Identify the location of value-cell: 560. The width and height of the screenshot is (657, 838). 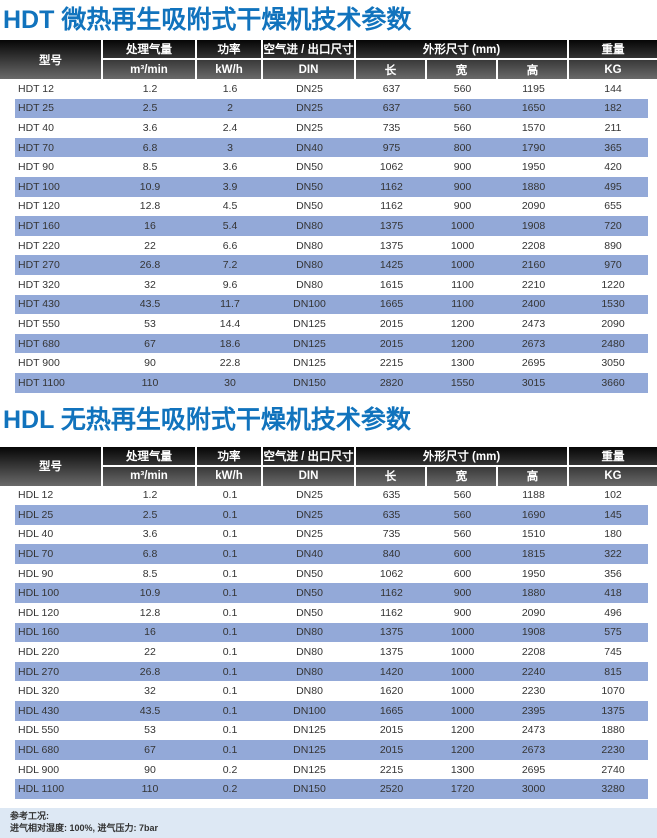
(462, 534).